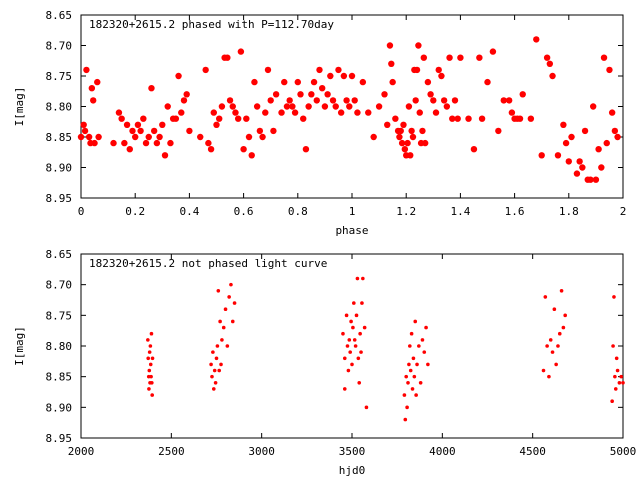 The width and height of the screenshot is (640, 480). Describe the element at coordinates (244, 211) in the screenshot. I see `x-tick-label: 0.6` at that location.